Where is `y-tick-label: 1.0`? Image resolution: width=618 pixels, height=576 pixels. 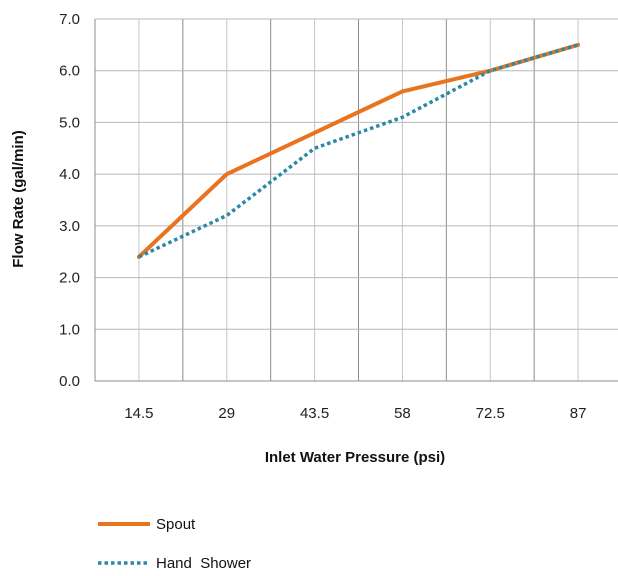
y-tick-label: 1.0 is located at coordinates (69, 329).